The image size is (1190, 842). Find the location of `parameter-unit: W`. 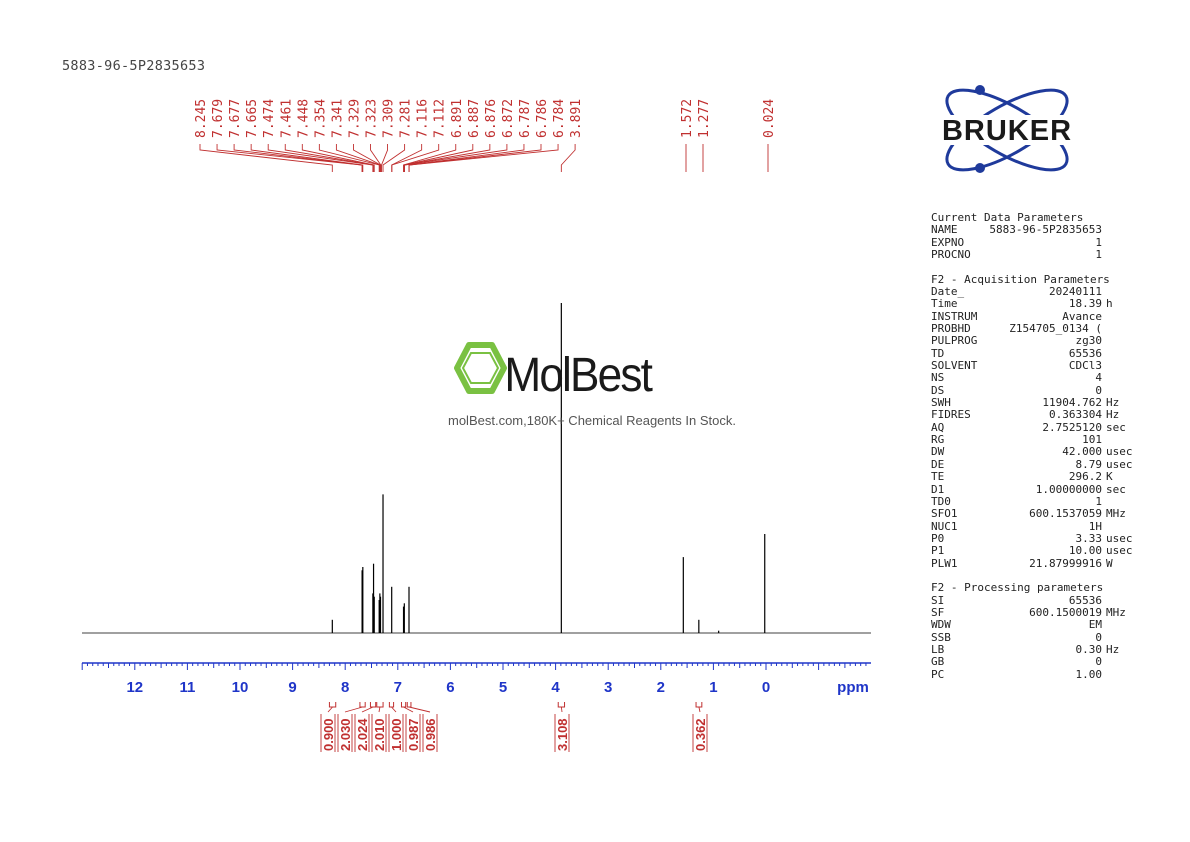

parameter-unit: W is located at coordinates (1109, 563).